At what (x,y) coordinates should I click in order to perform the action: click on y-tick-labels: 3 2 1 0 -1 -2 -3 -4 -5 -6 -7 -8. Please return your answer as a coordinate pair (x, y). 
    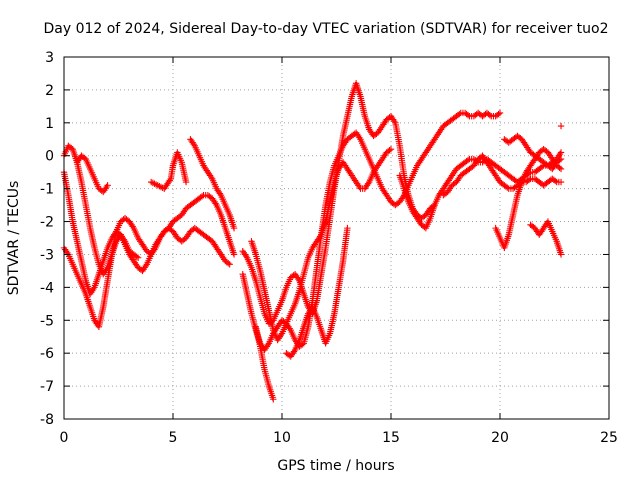
    Looking at the image, I should click on (47, 239).